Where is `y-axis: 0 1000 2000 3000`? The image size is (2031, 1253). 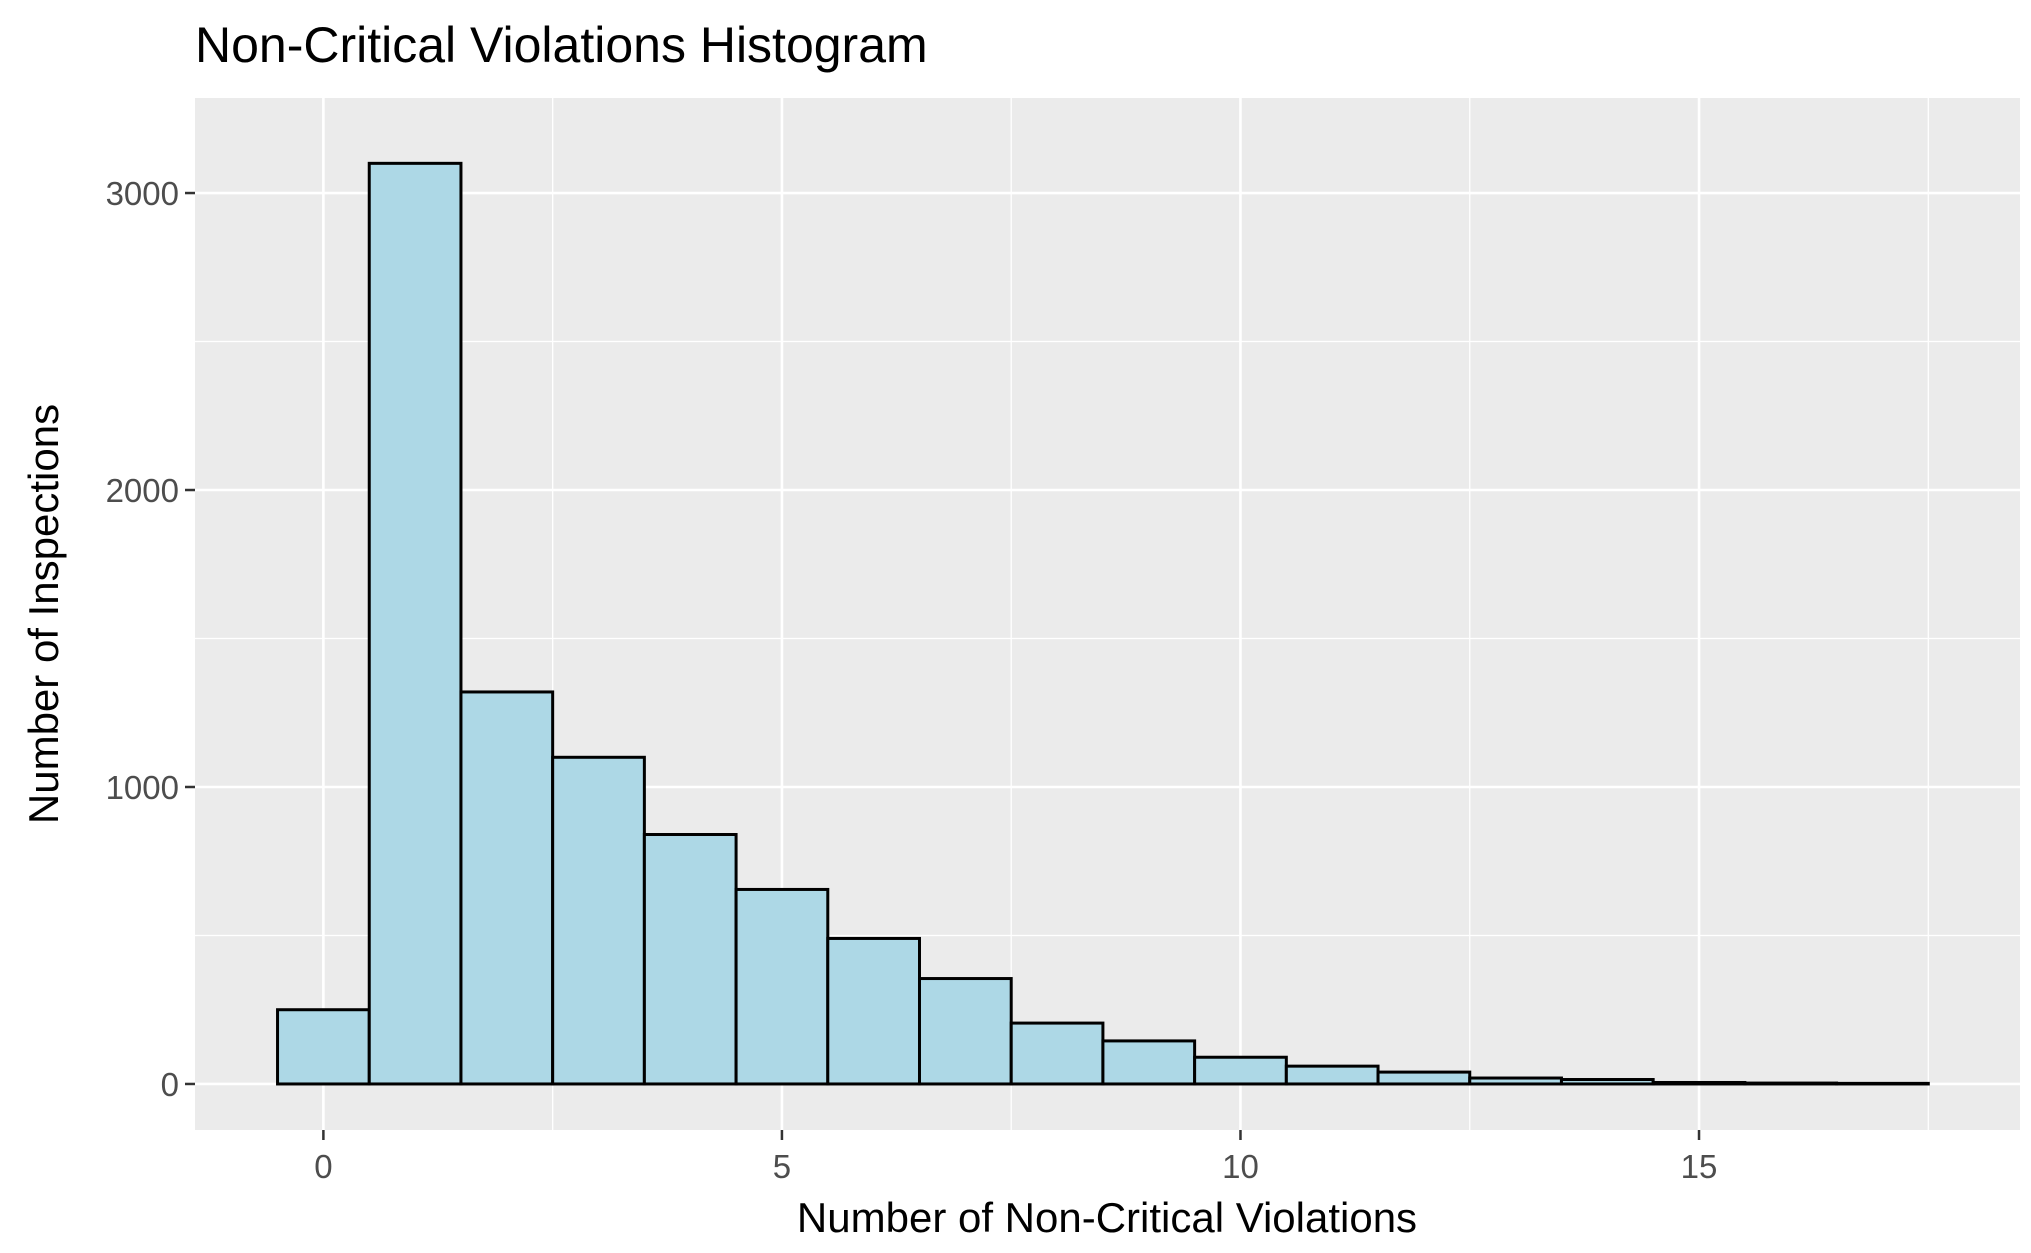 y-axis: 0 1000 2000 3000 is located at coordinates (150, 639).